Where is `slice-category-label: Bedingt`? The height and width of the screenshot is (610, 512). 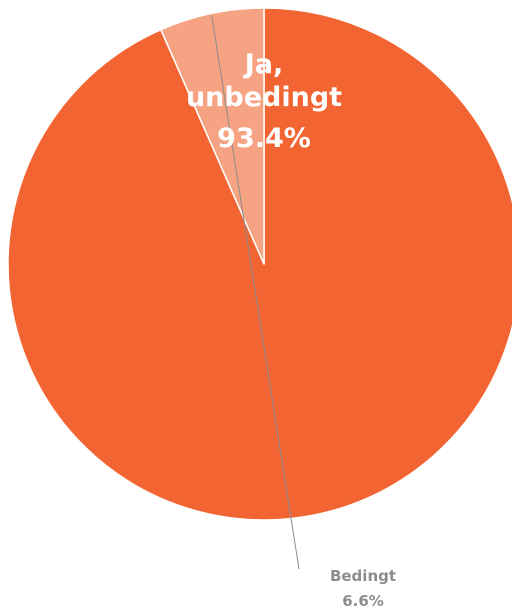
slice-category-label: Bedingt is located at coordinates (363, 576).